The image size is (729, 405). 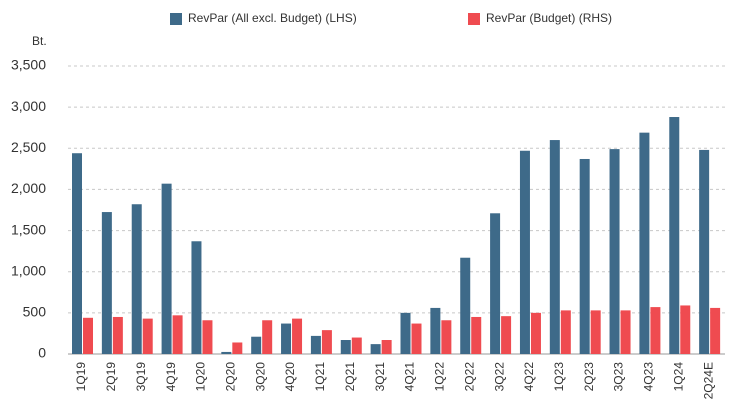 I want to click on y-tick-label: 3,500, so click(x=28, y=65).